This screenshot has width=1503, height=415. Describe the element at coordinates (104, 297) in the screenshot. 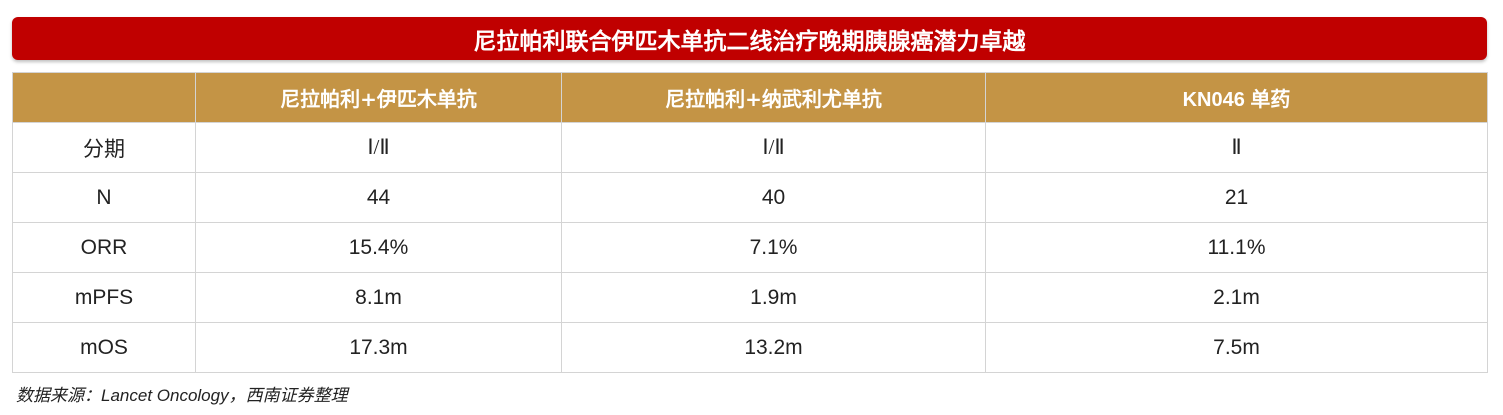

I see `row-label: mPFS` at that location.